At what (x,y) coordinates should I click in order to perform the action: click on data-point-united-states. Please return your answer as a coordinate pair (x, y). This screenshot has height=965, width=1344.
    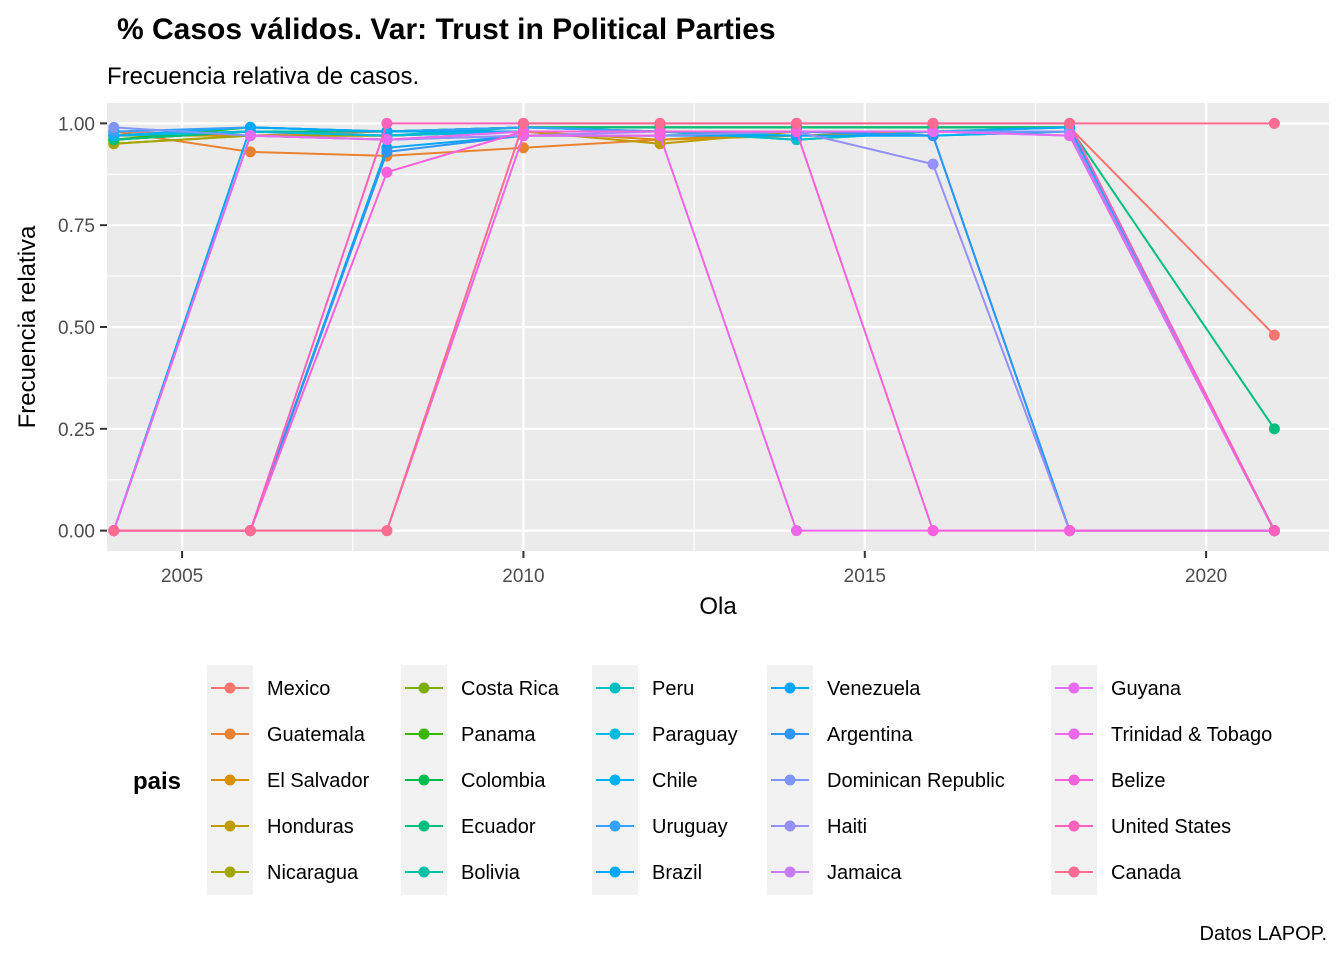
    Looking at the image, I should click on (1274, 531).